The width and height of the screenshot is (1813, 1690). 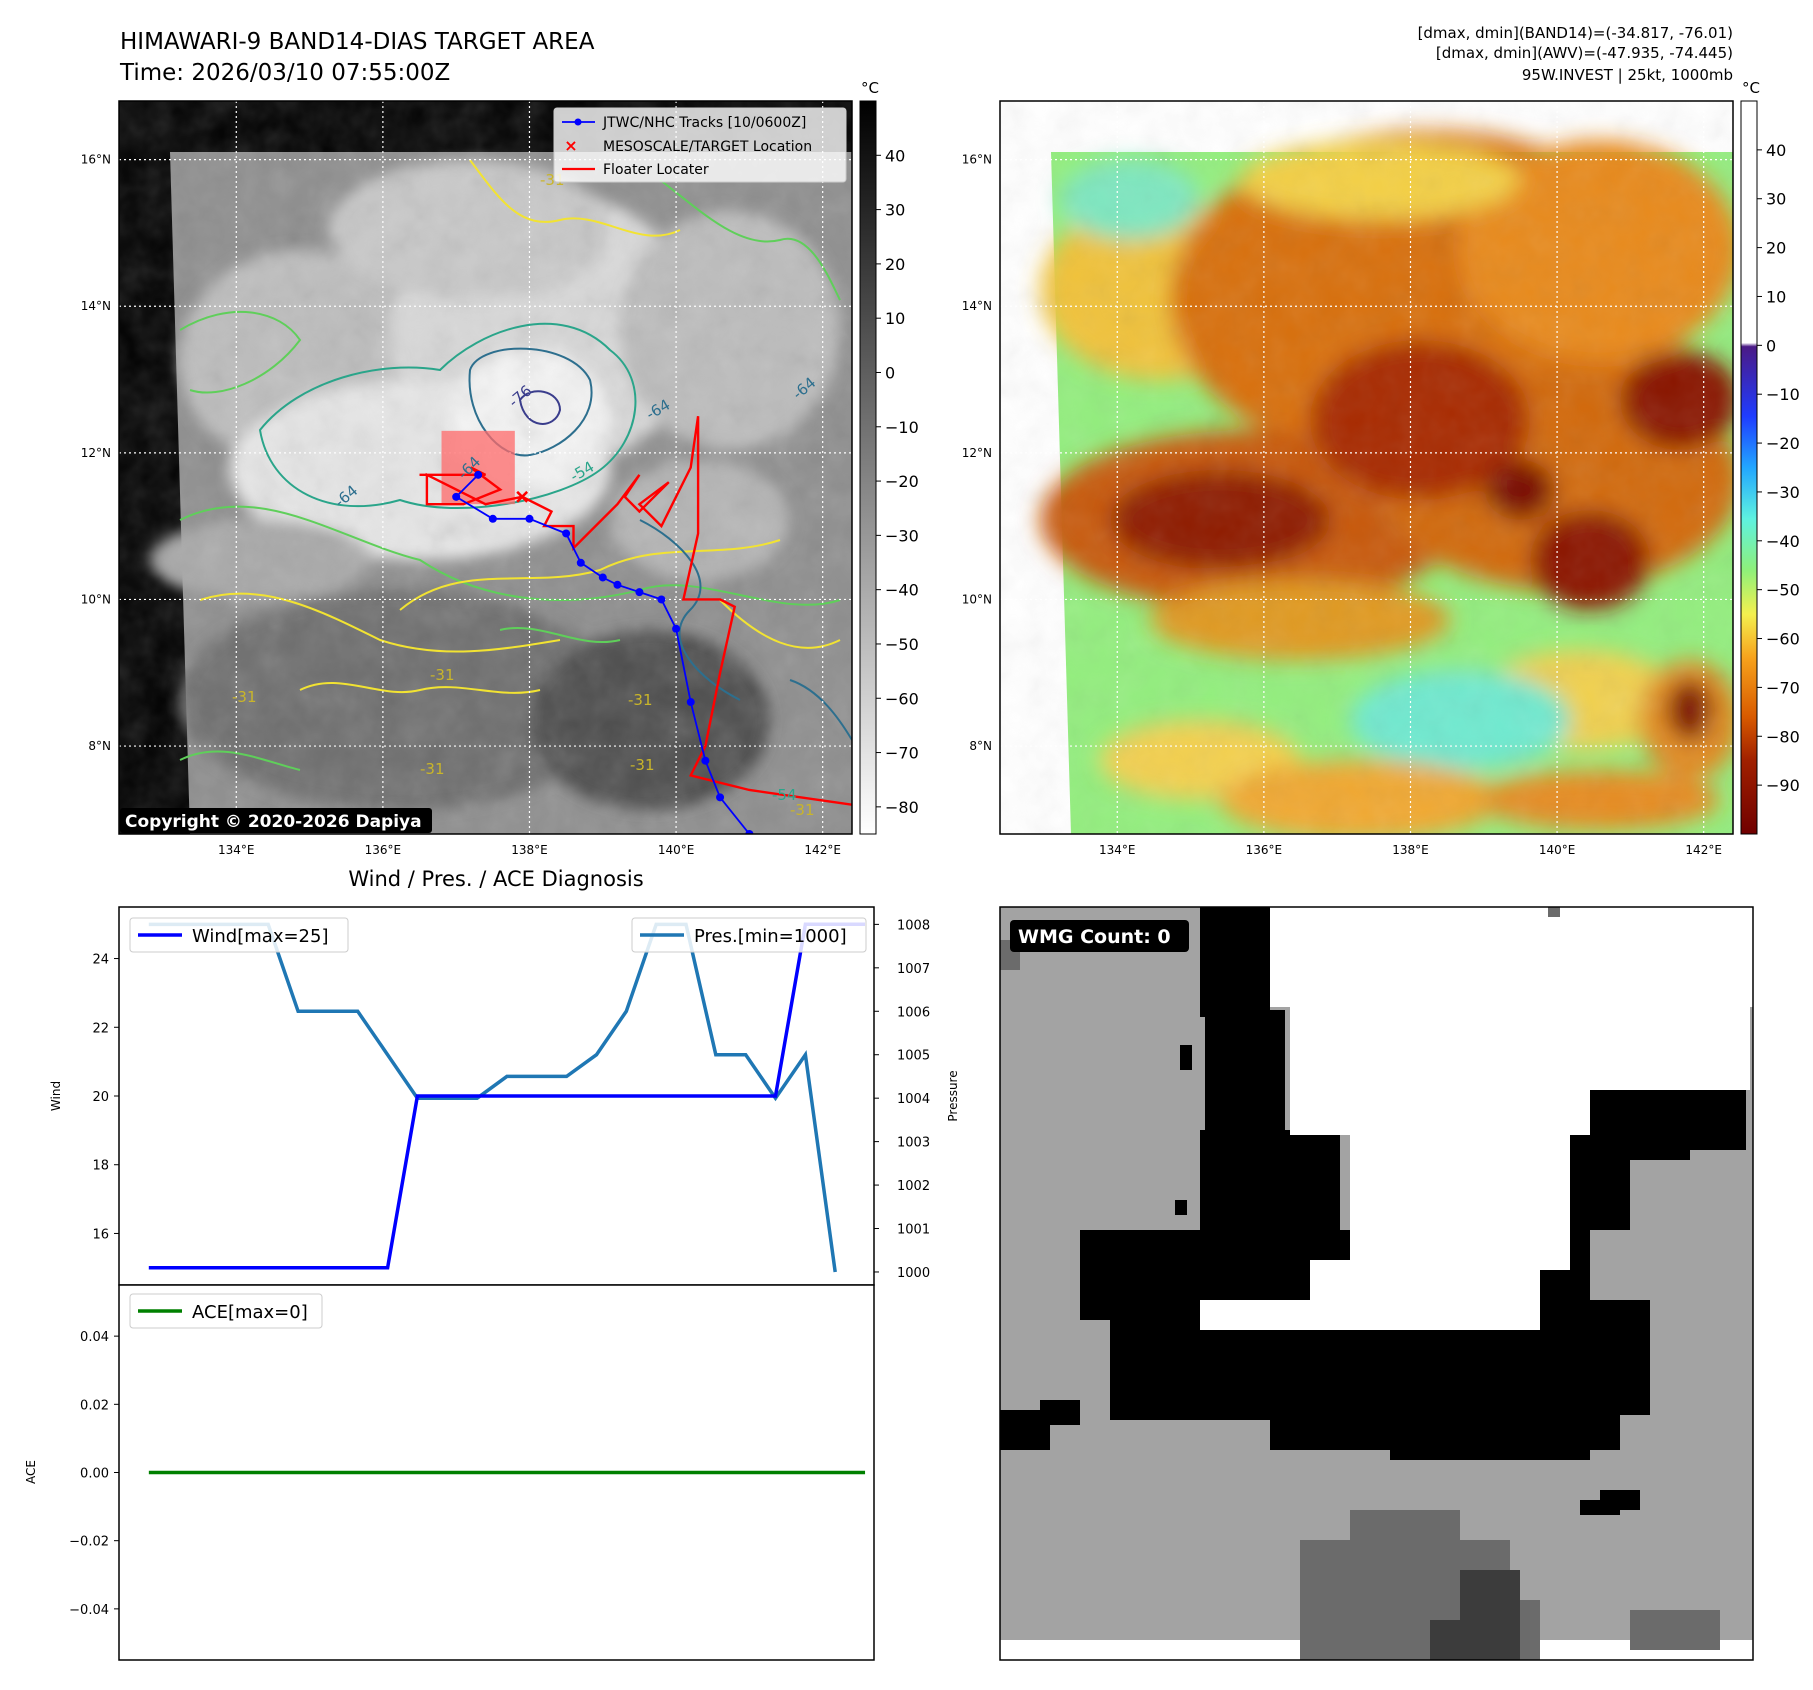 I want to click on pressure-tick-label: 1008, so click(x=913, y=925).